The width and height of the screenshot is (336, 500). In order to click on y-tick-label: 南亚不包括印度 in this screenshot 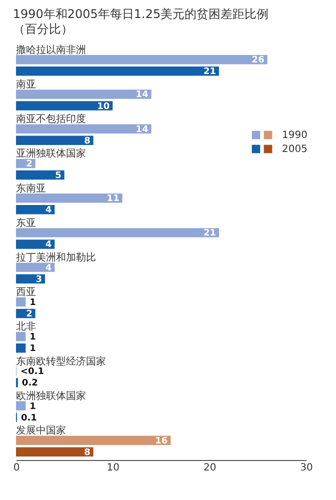, I will do `click(51, 119)`.